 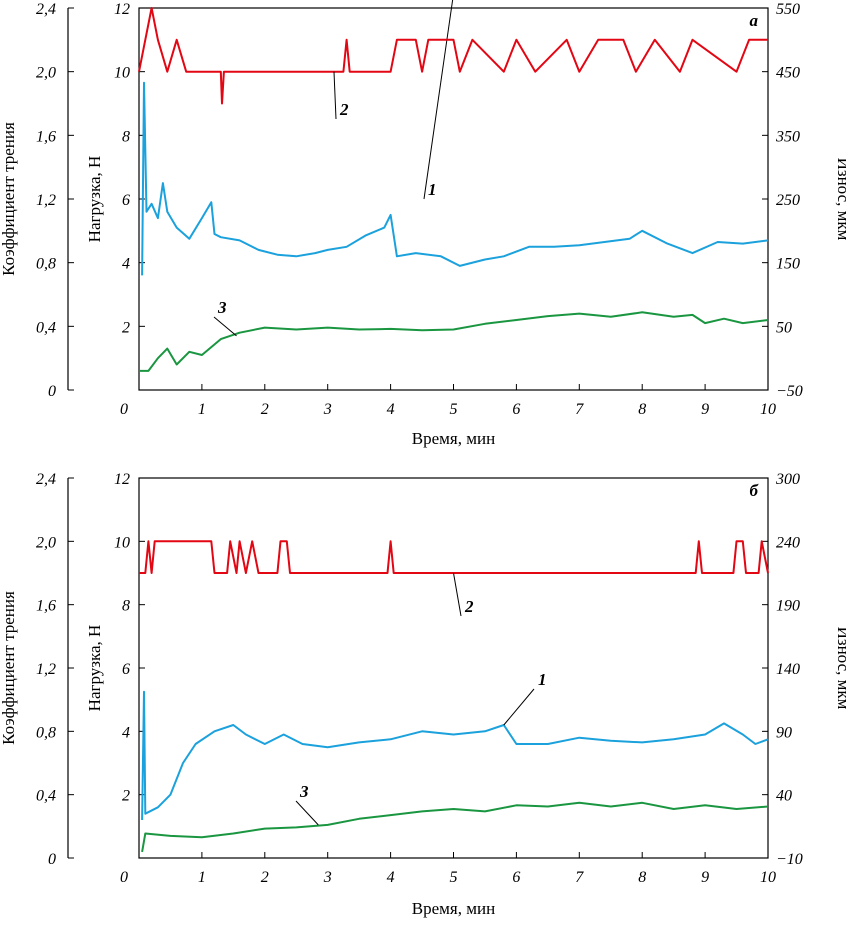 I want to click on wear-tick-label: 300, so click(x=787, y=479).